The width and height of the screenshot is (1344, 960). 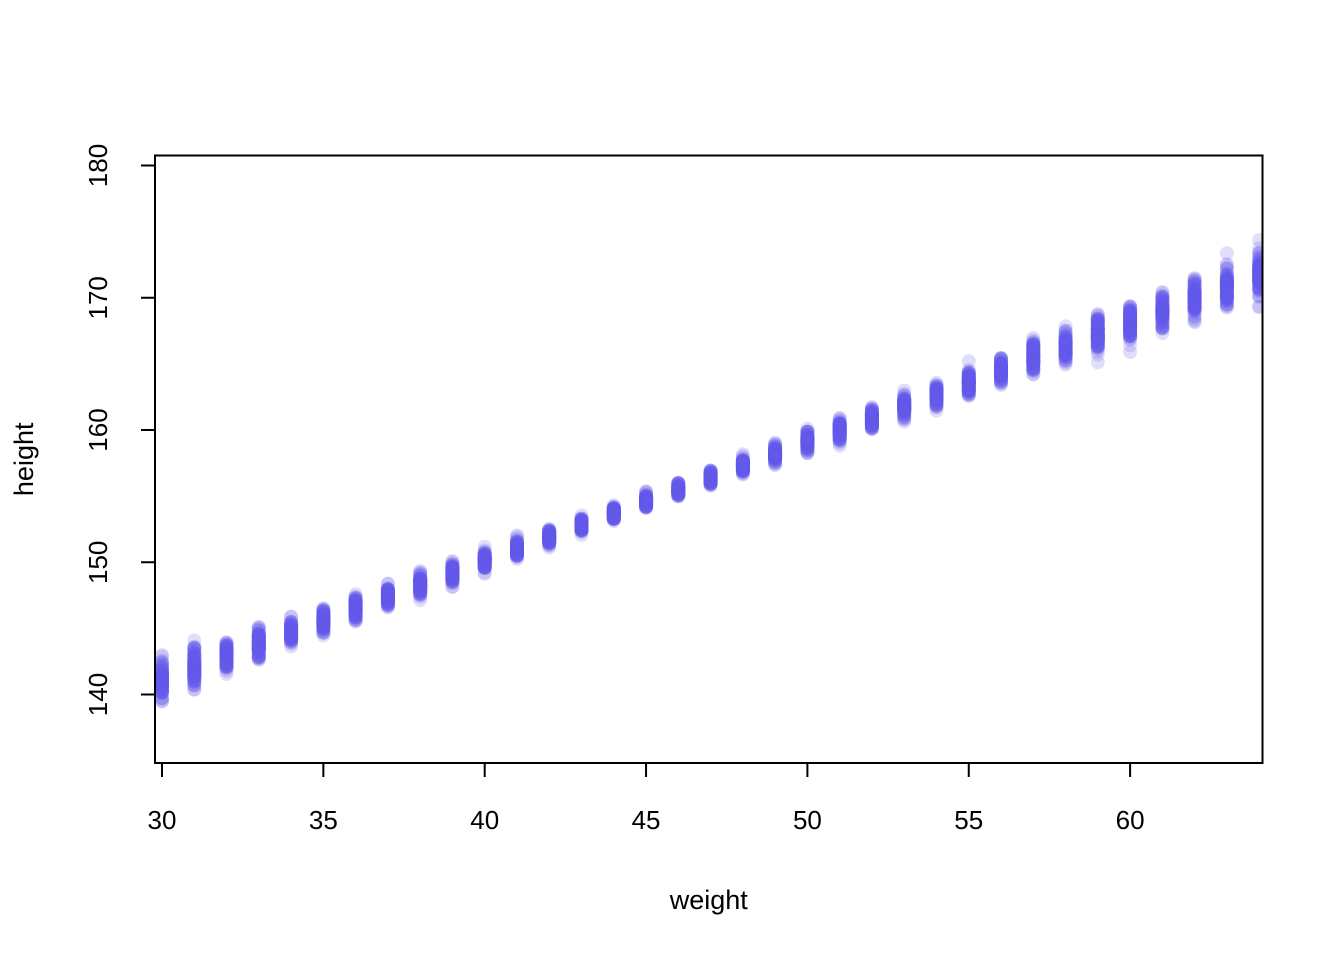 What do you see at coordinates (162, 820) in the screenshot?
I see `x-tick-label: 30` at bounding box center [162, 820].